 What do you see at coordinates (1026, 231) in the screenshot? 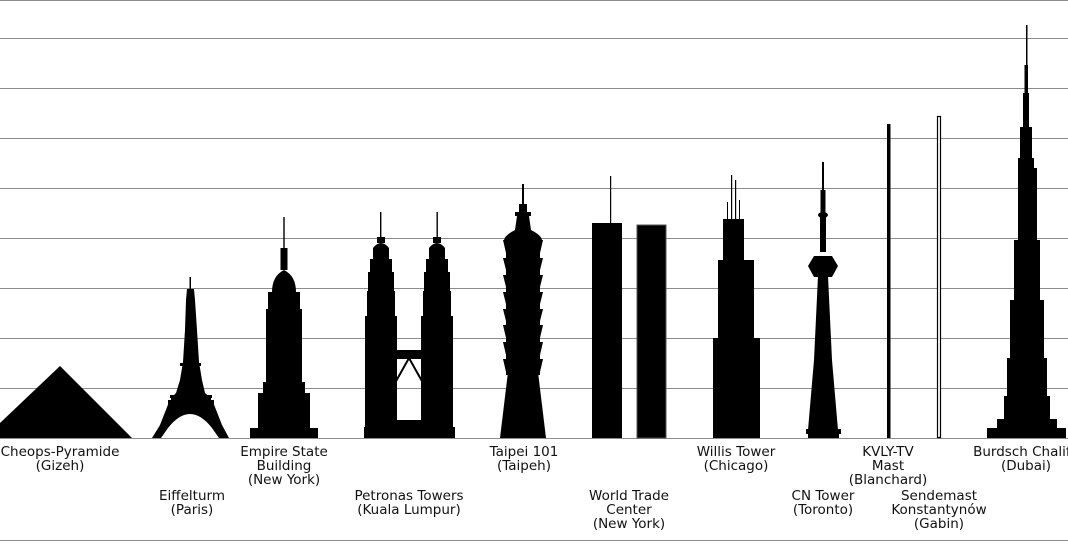
I see `burj-khalifa-silhouette` at bounding box center [1026, 231].